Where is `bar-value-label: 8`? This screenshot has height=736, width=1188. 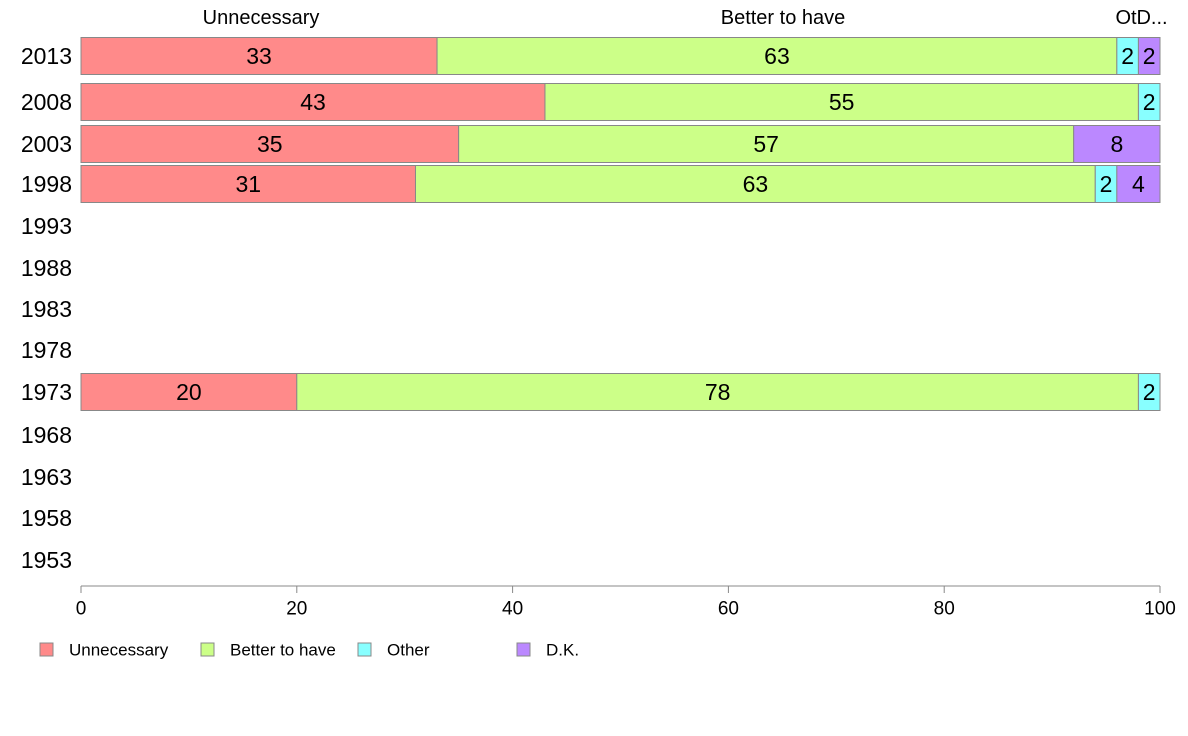 bar-value-label: 8 is located at coordinates (1116, 144).